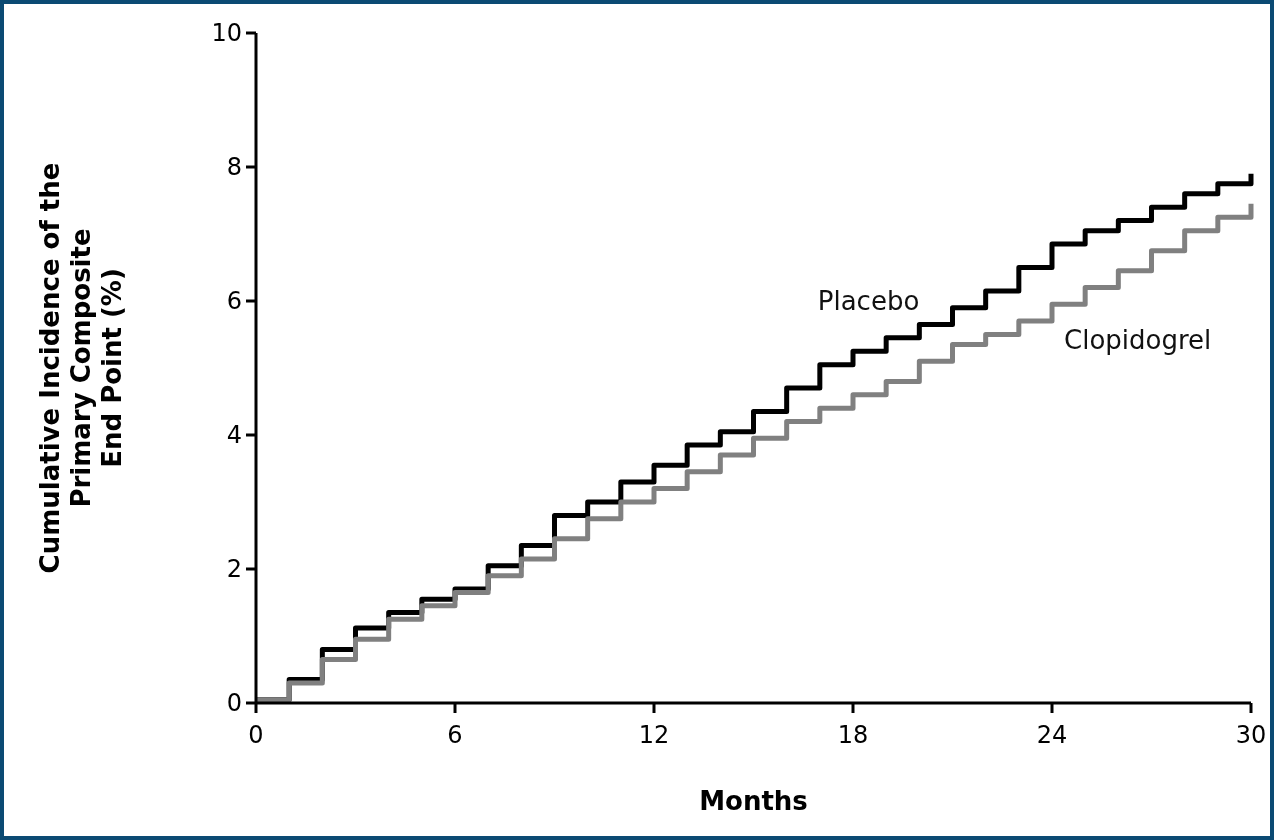 Image resolution: width=1274 pixels, height=840 pixels. Describe the element at coordinates (234, 569) in the screenshot. I see `y-tick-label: 2` at that location.